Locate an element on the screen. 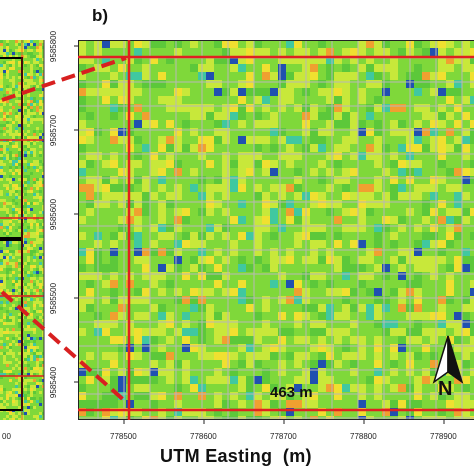 The image size is (474, 474). panel-label: b) is located at coordinates (100, 15).